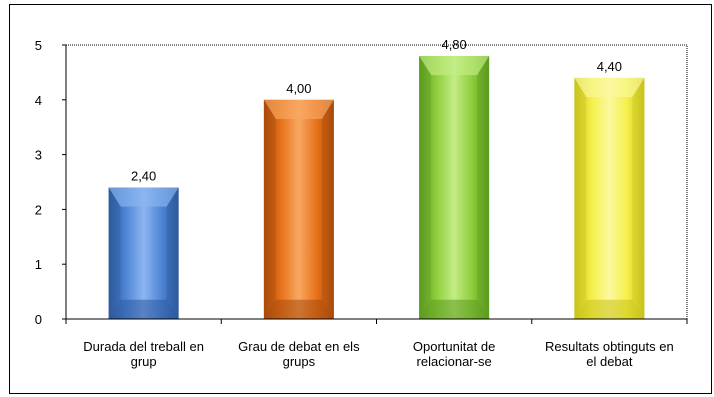  Describe the element at coordinates (51, 182) in the screenshot. I see `y-axis: 0 1 2 3 4 5` at that location.